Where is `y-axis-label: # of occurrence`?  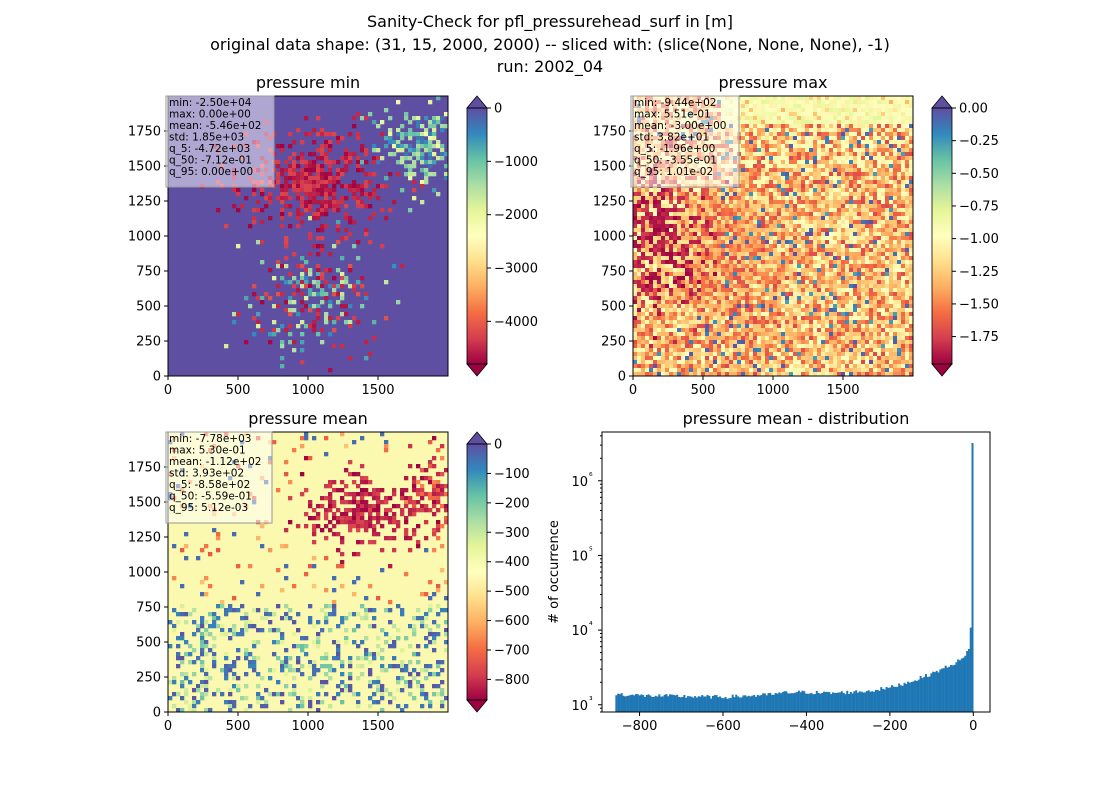 y-axis-label: # of occurrence is located at coordinates (554, 572).